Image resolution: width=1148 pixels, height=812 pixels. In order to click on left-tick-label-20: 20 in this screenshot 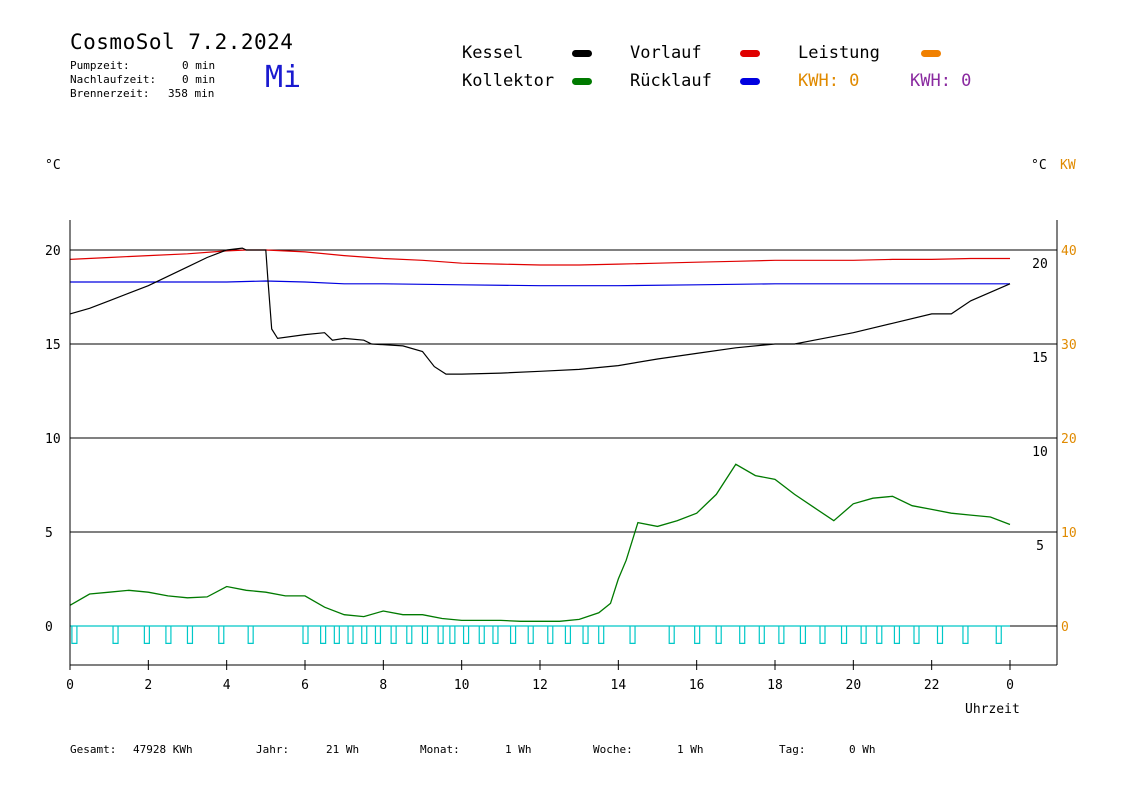, I will do `click(53, 251)`.